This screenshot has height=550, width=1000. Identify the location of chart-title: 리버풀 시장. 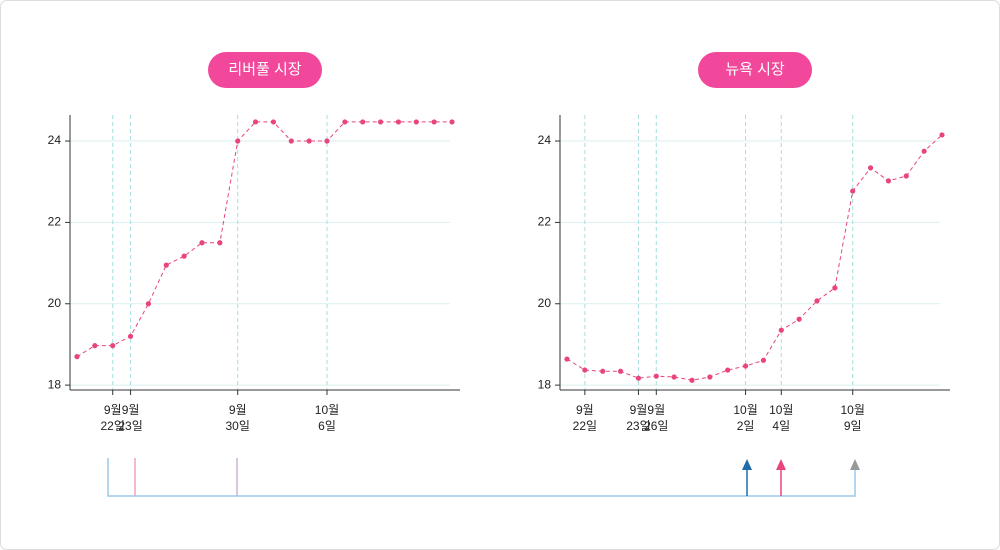
(265, 70).